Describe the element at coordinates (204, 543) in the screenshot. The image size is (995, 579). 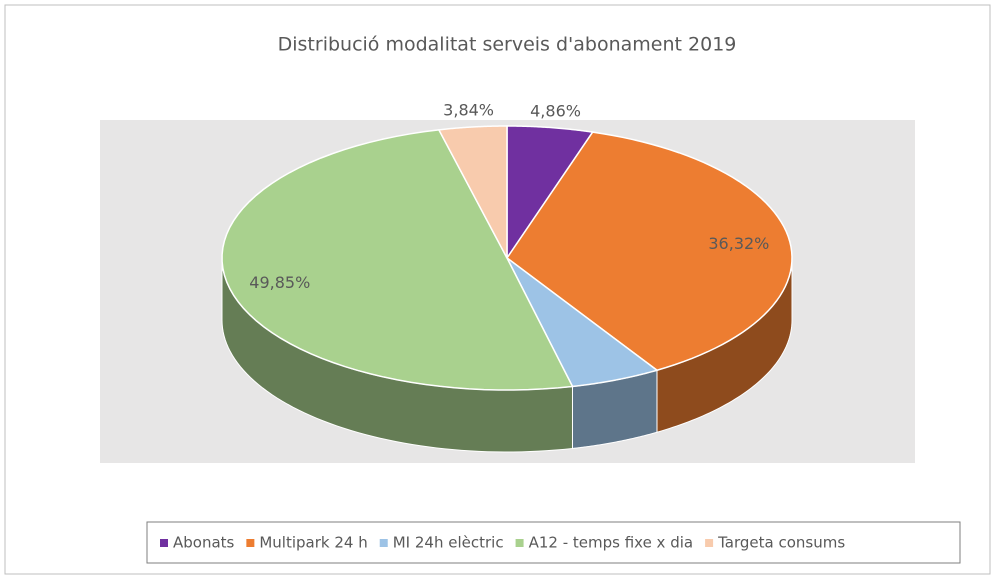
I see `legend-label: Abonats` at that location.